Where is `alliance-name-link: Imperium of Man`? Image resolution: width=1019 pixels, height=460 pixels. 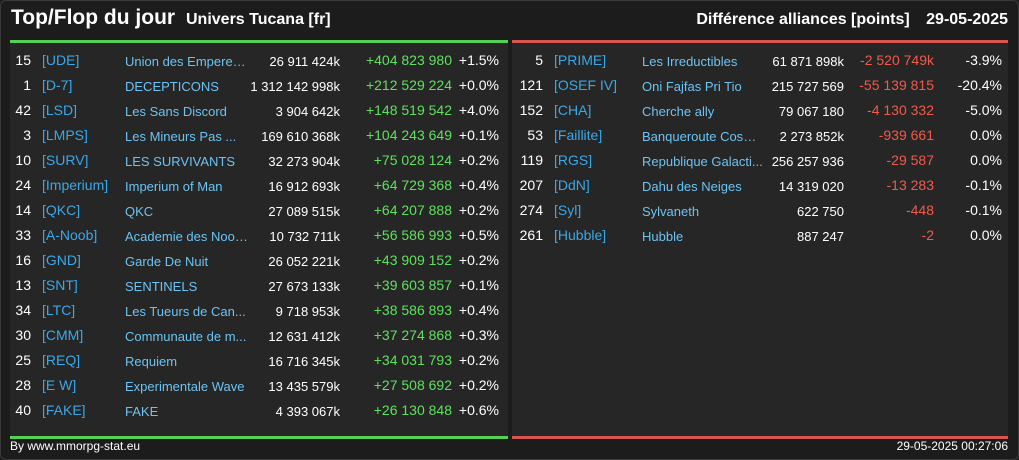 alliance-name-link: Imperium of Man is located at coordinates (174, 186).